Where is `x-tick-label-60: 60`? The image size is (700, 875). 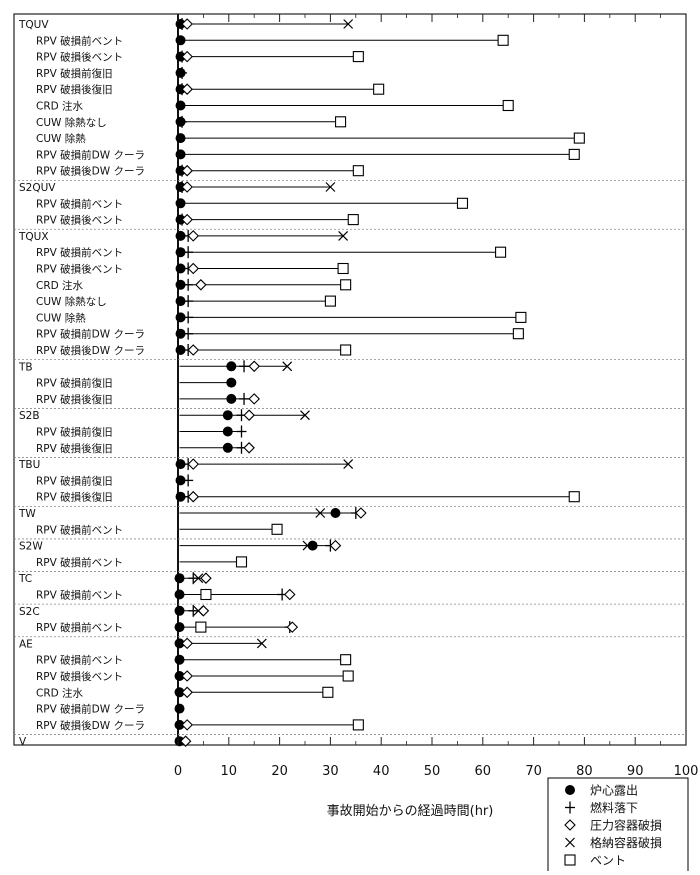
x-tick-label-60: 60 is located at coordinates (483, 771).